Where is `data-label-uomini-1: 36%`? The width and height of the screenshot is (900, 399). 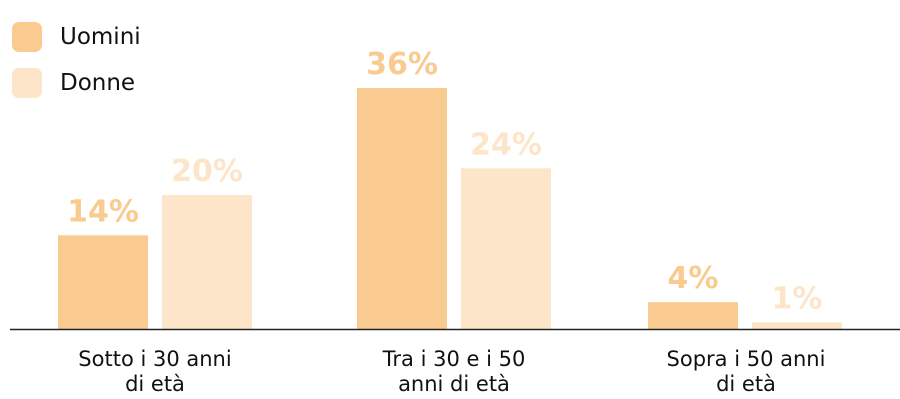 data-label-uomini-1: 36% is located at coordinates (402, 64).